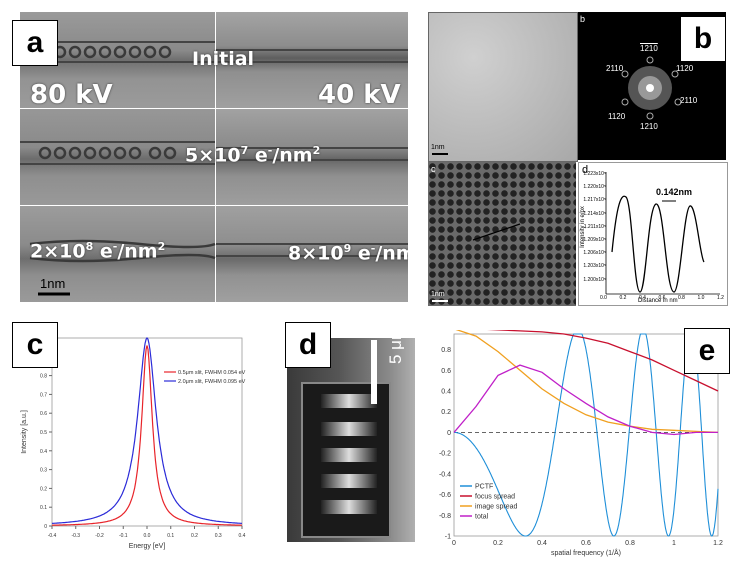 Image resolution: width=740 pixels, height=566 pixels. I want to click on sub-label-d: d, so click(585, 170).